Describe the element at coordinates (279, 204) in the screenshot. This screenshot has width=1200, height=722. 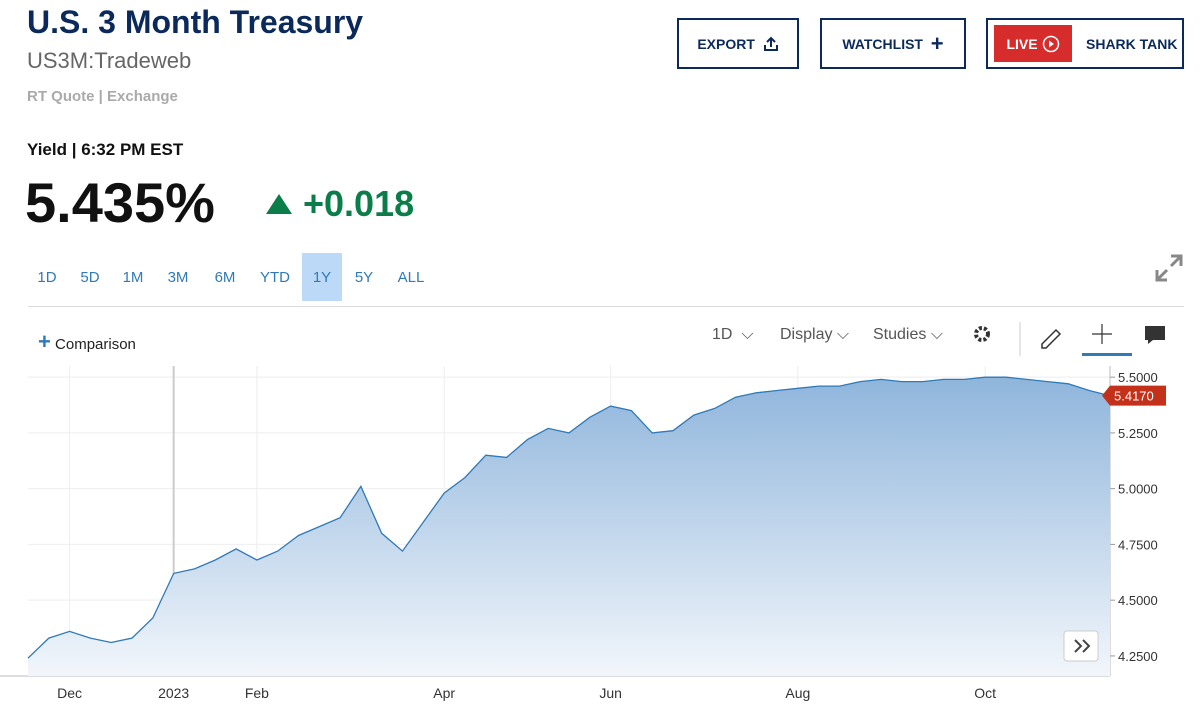
I see `up-arrow` at that location.